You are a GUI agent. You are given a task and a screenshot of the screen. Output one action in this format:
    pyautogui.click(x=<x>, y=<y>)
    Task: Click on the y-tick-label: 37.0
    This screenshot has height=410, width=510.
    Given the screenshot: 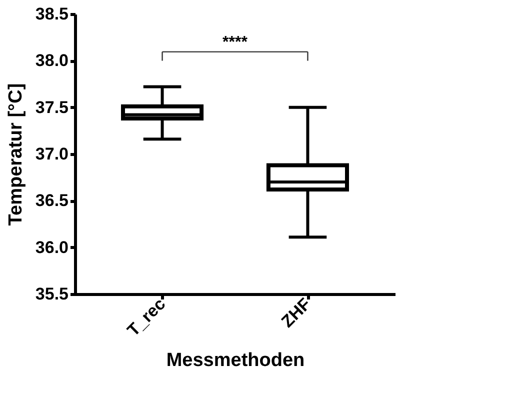 What is the action you would take?
    pyautogui.click(x=51, y=154)
    